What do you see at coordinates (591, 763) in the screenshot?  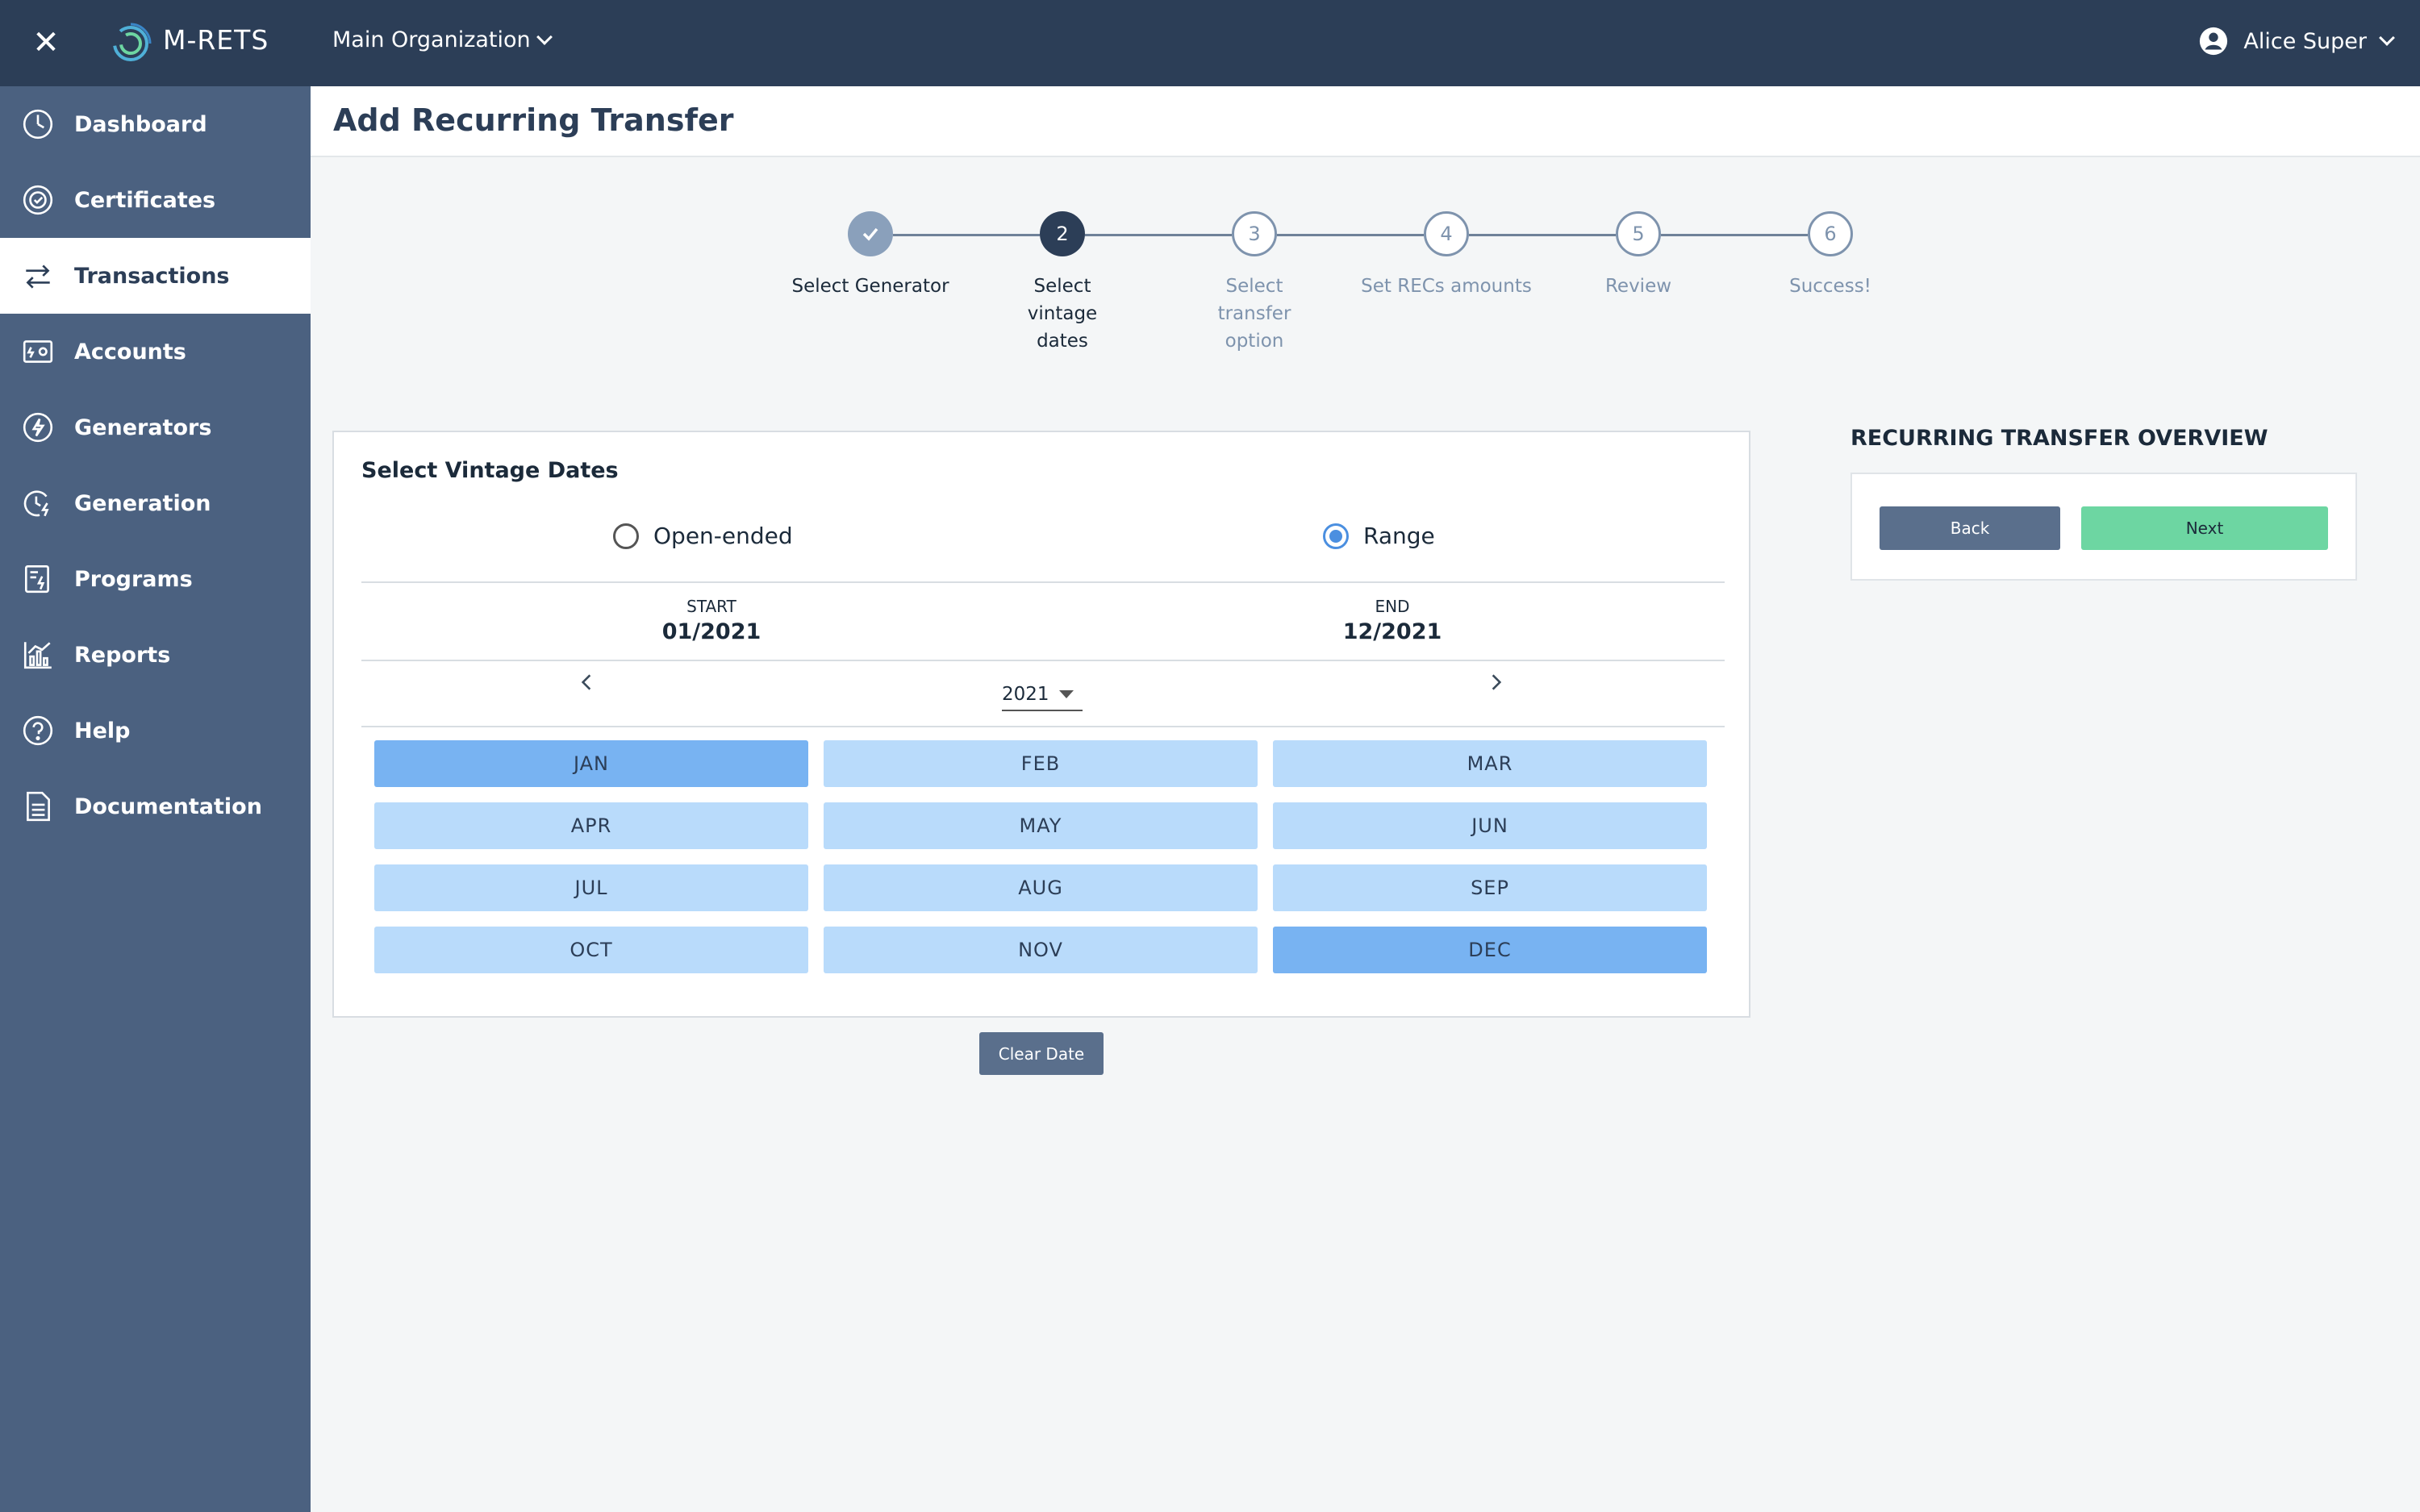 I see `month-jan: JAN` at bounding box center [591, 763].